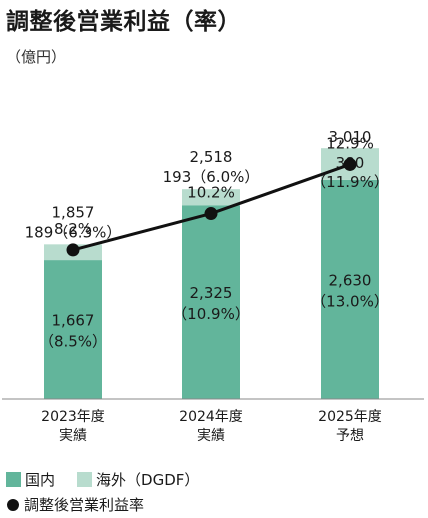 This screenshot has height=518, width=428. I want to click on data-label-domestic: 1,667 （8.5%）, so click(73, 331).